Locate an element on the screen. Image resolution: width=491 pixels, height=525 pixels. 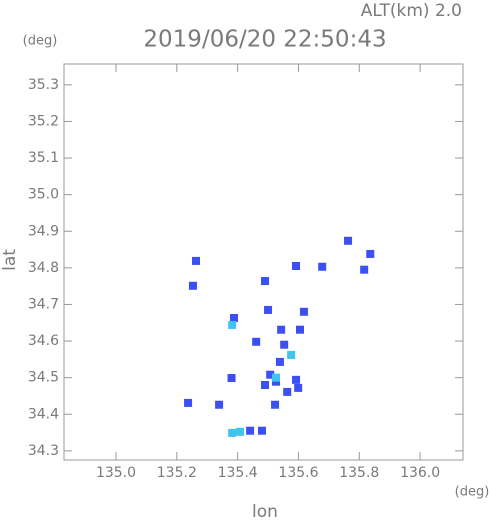
chart-title: 2019/06/20 22:50:43 is located at coordinates (264, 40).